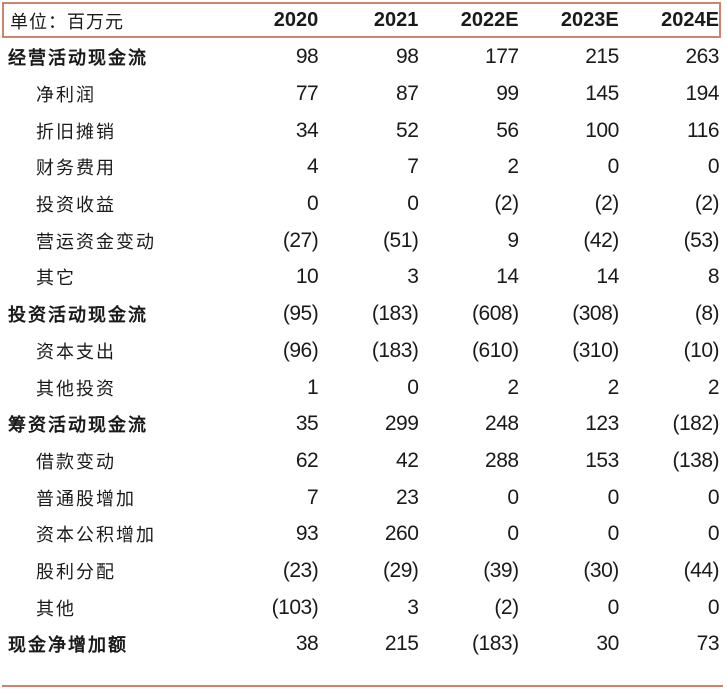 The width and height of the screenshot is (727, 692). I want to click on value-cell: 153, so click(602, 460).